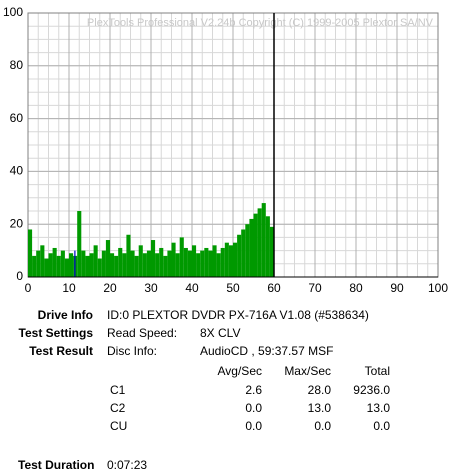 The width and height of the screenshot is (452, 475). I want to click on x-tick-label: 60, so click(274, 288).